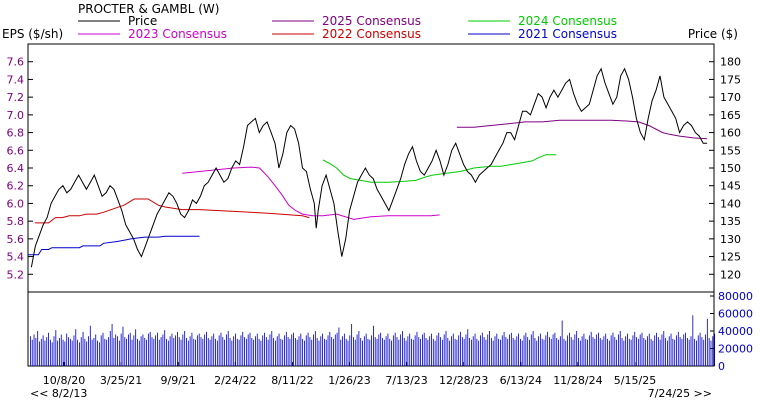  What do you see at coordinates (735, 331) in the screenshot?
I see `volume-tick-label: 40000` at bounding box center [735, 331].